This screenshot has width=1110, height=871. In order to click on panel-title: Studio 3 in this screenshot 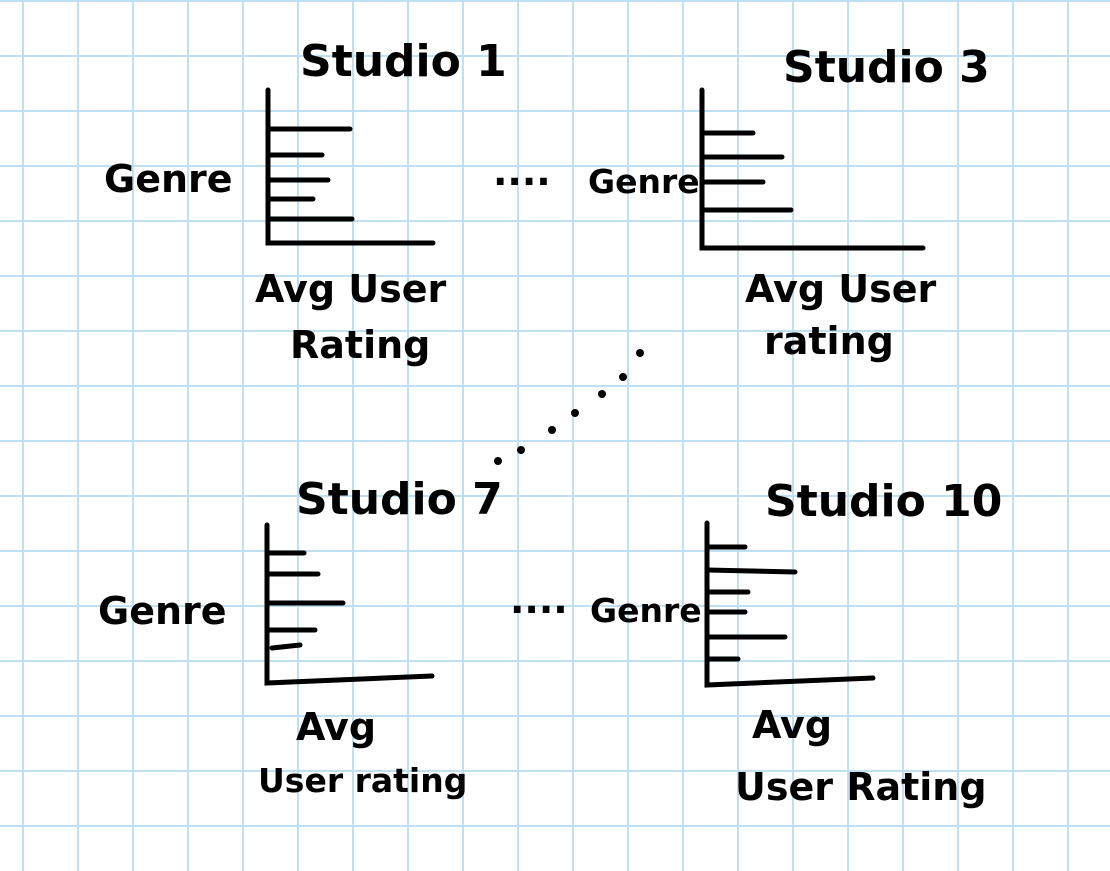, I will do `click(886, 67)`.